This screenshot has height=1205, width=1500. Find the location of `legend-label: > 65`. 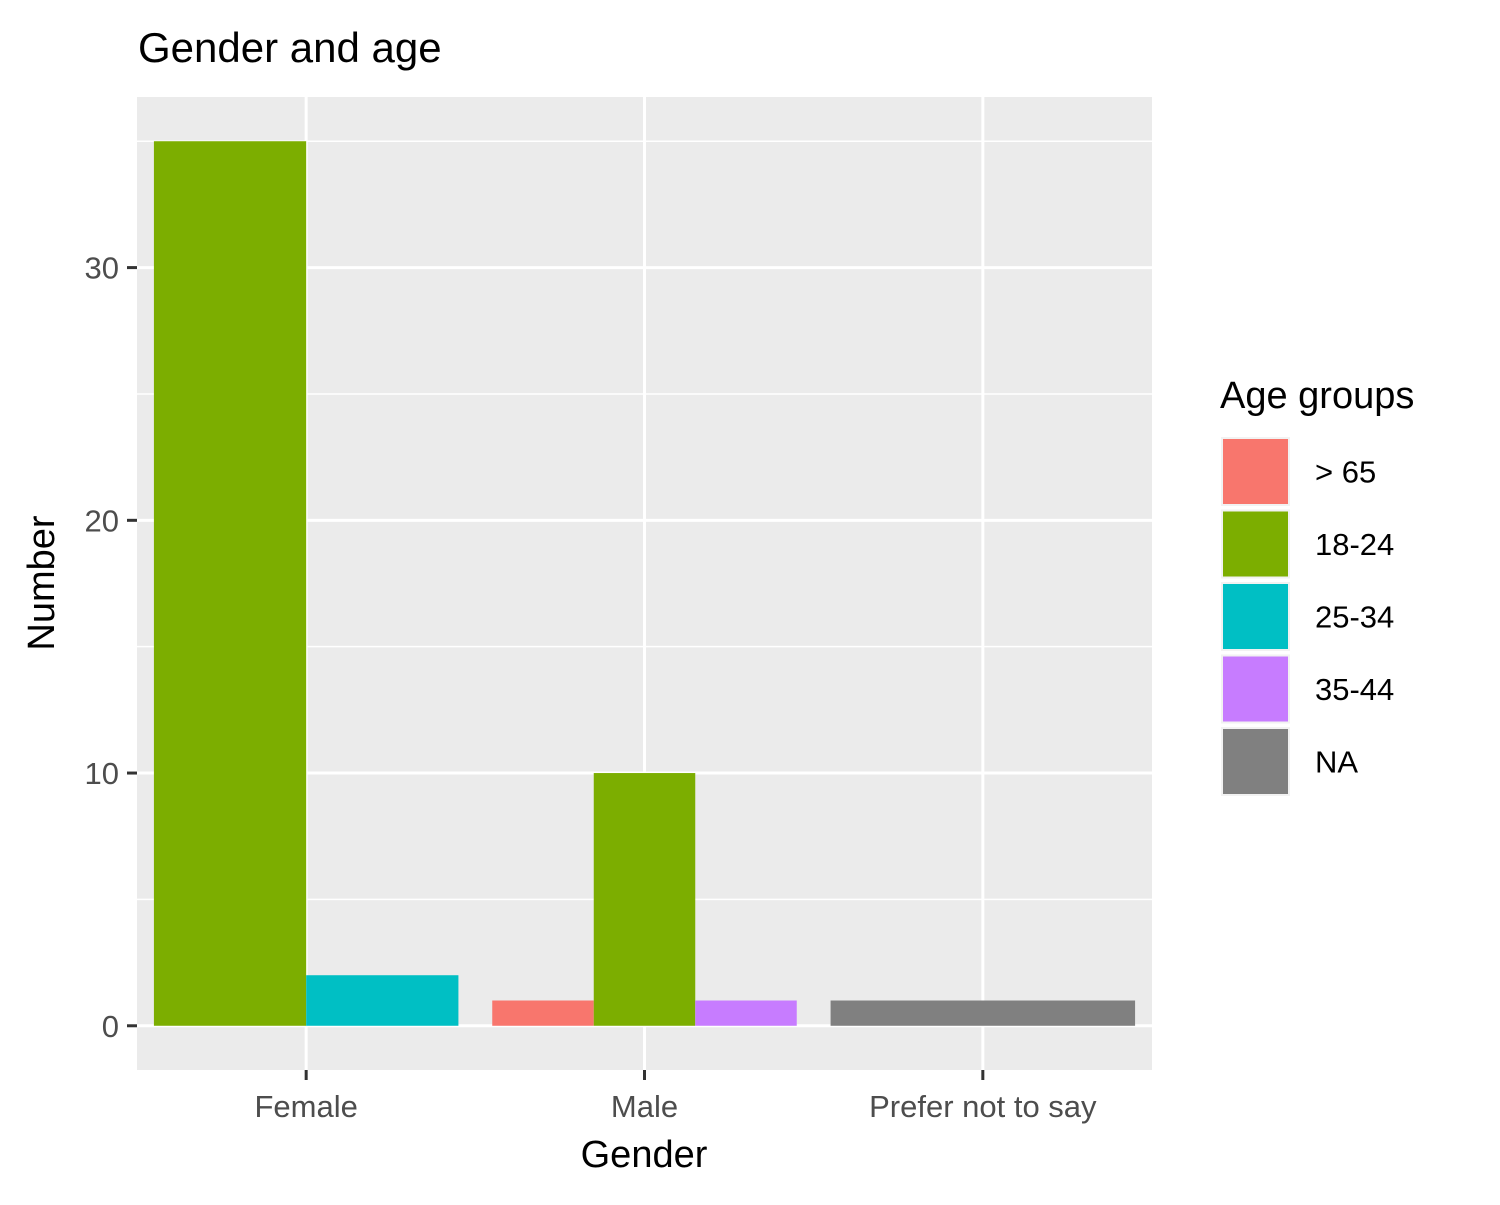

legend-label: > 65 is located at coordinates (1345, 472).